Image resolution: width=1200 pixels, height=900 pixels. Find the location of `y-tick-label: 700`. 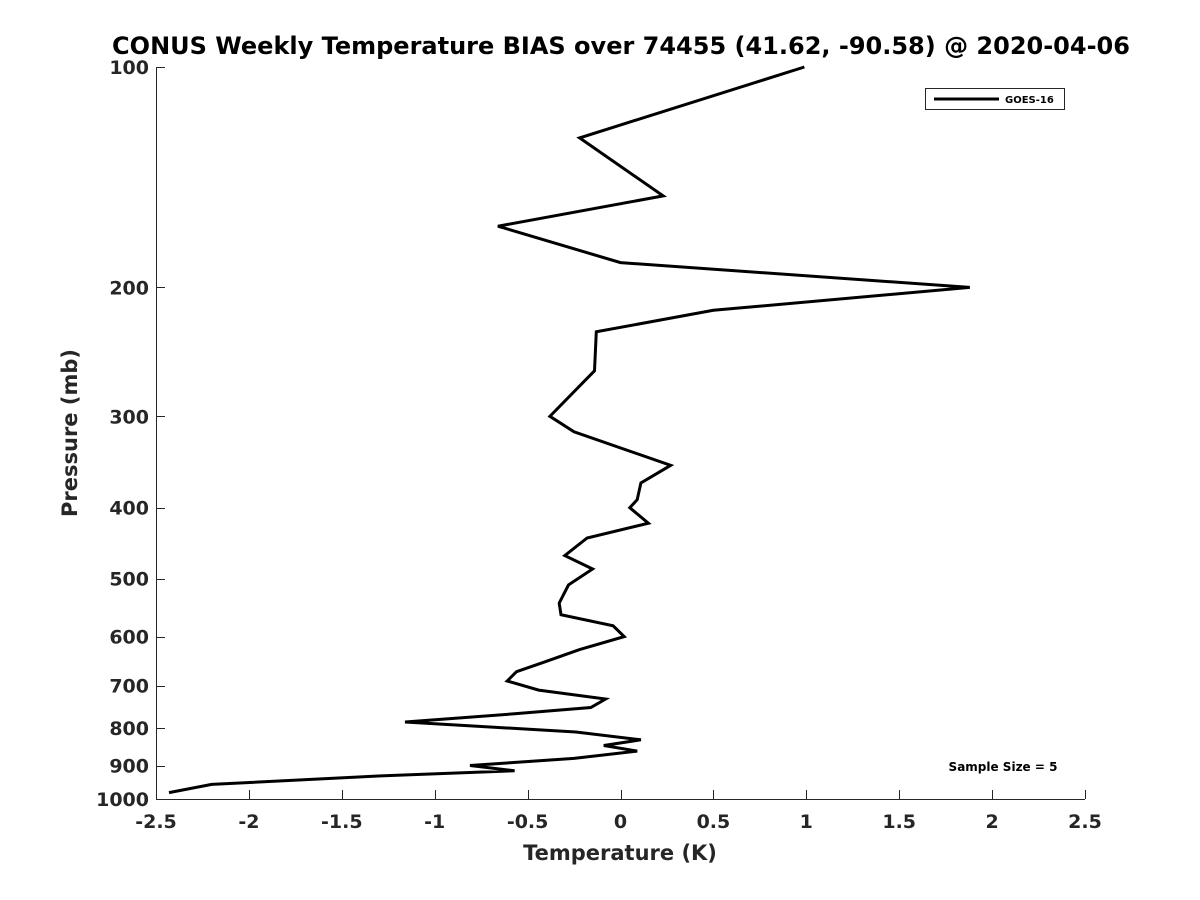

y-tick-label: 700 is located at coordinates (129, 687).